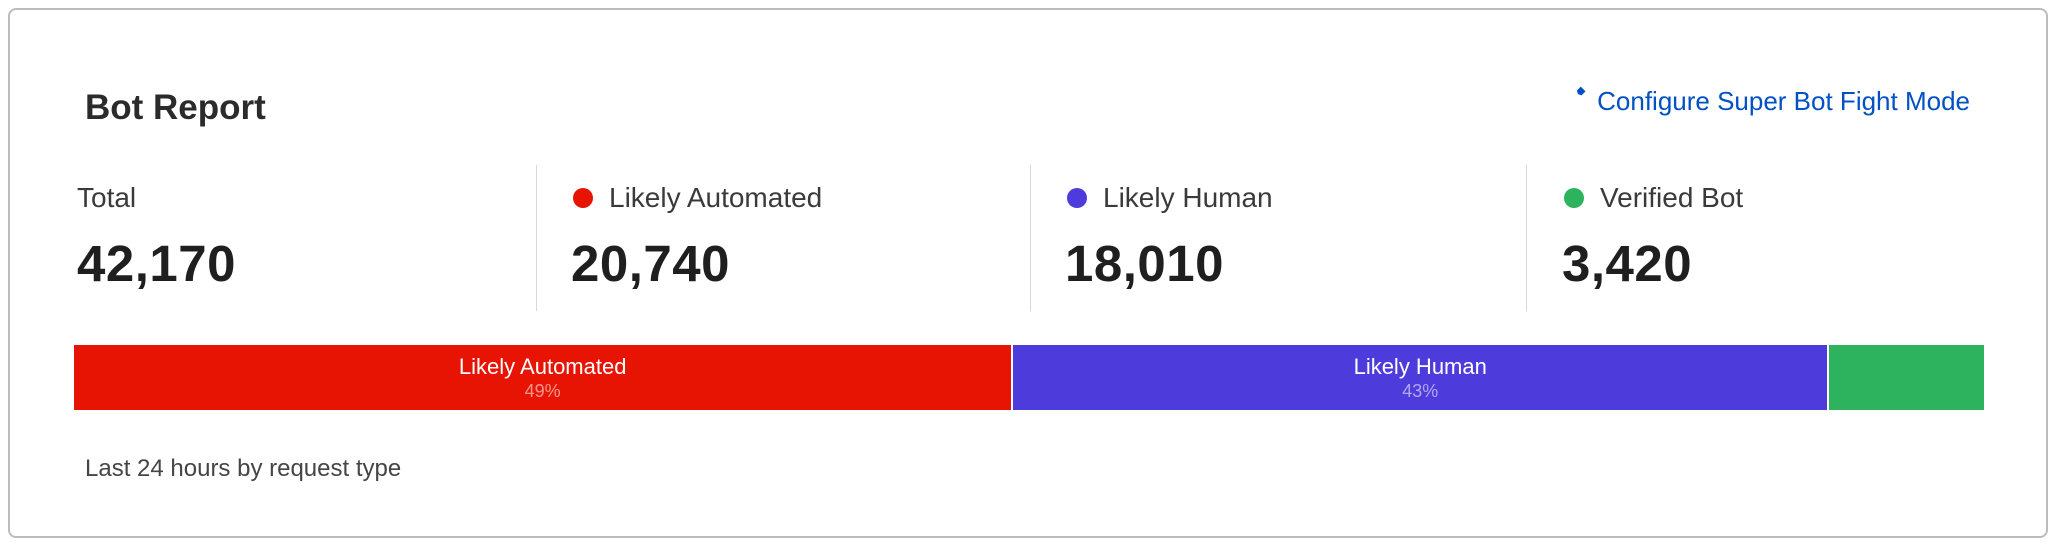 This screenshot has width=2062, height=550. I want to click on stat-label: Likely Human, so click(1188, 197).